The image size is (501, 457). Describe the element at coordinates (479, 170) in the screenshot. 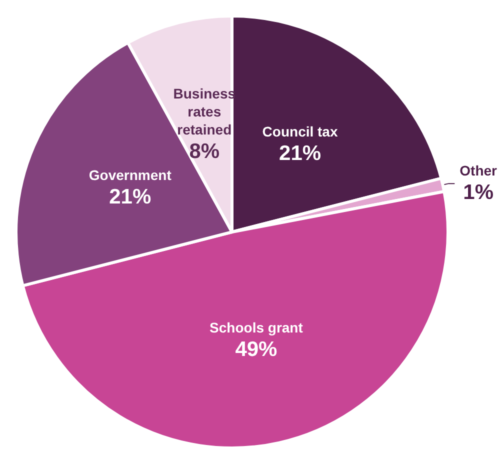

I see `slice-label: Other` at that location.